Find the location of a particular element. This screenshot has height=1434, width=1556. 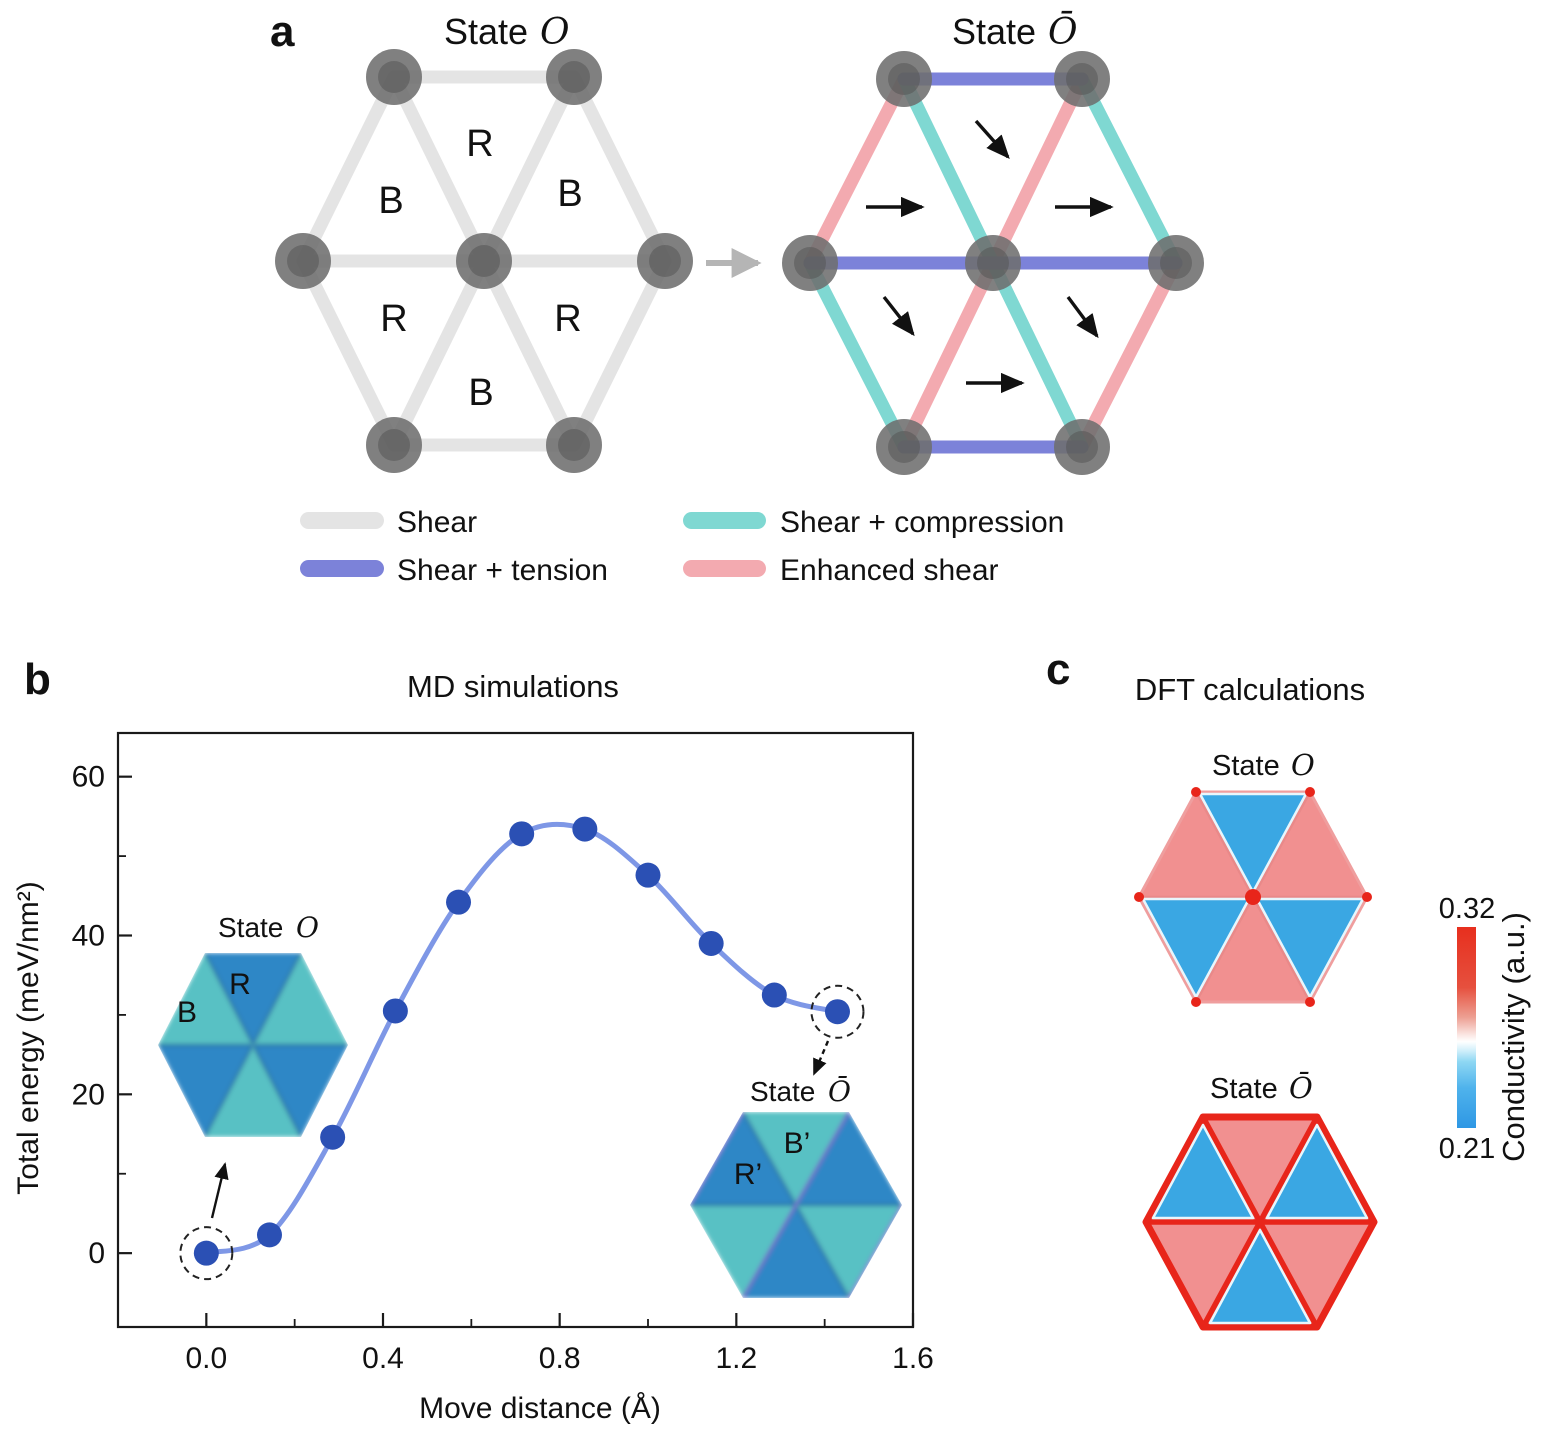

inset-obar-title-symbol: Ō is located at coordinates (839, 1091).